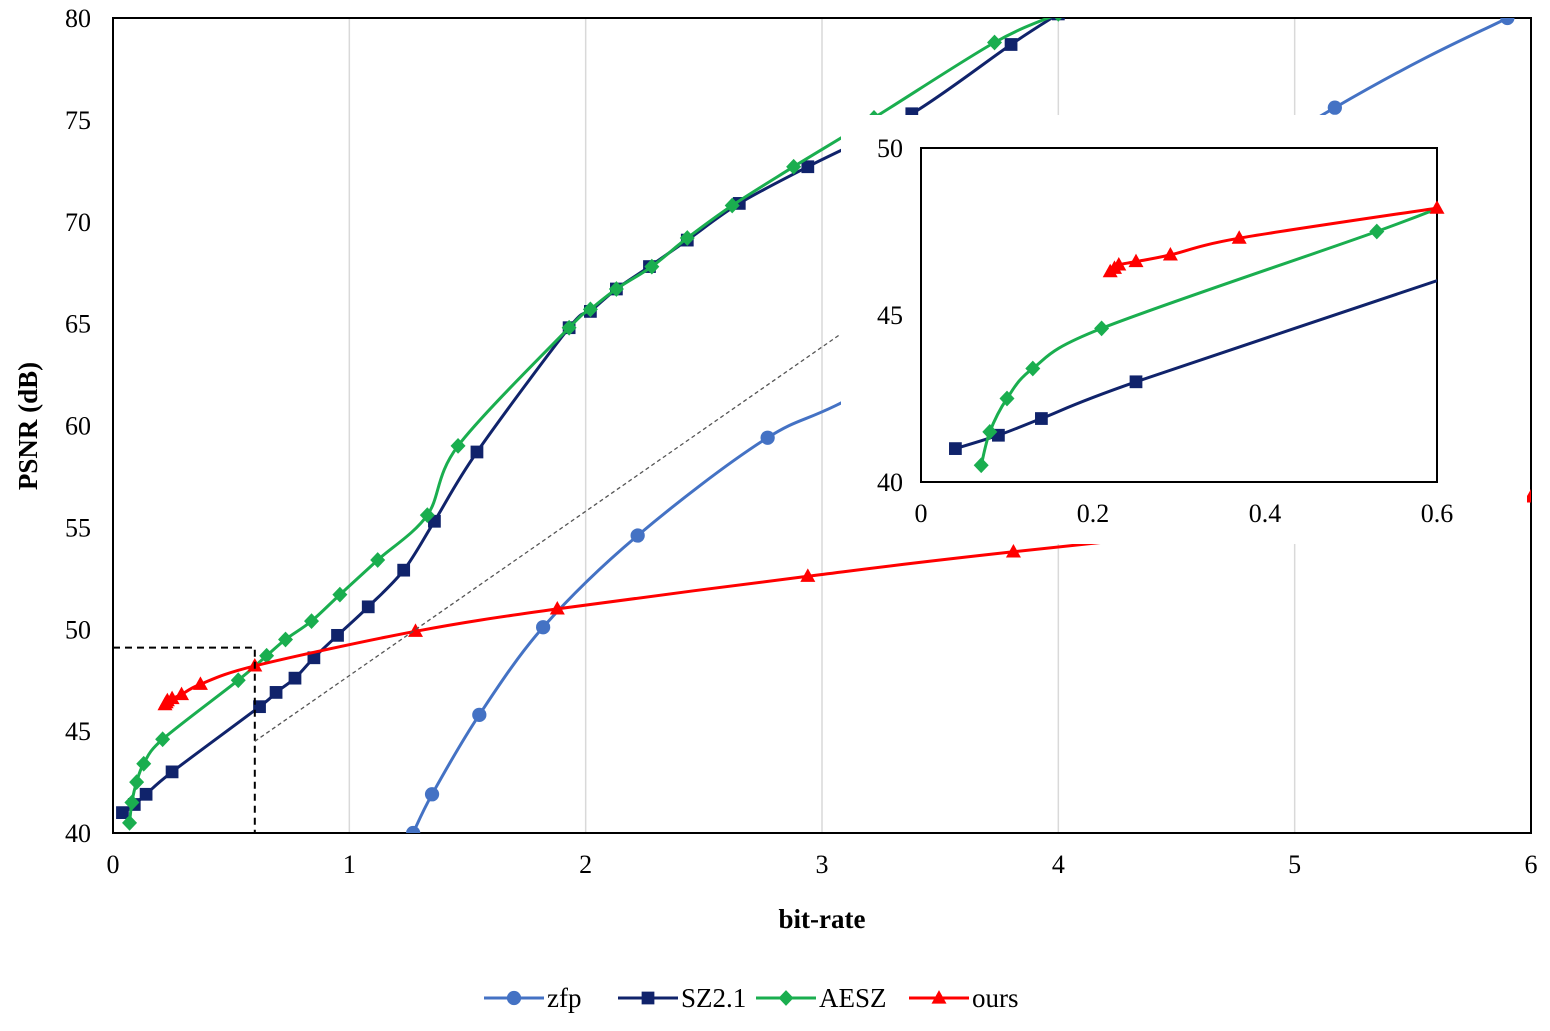 The width and height of the screenshot is (1550, 1031). Describe the element at coordinates (890, 148) in the screenshot. I see `inset-y-tick-label: 50` at that location.